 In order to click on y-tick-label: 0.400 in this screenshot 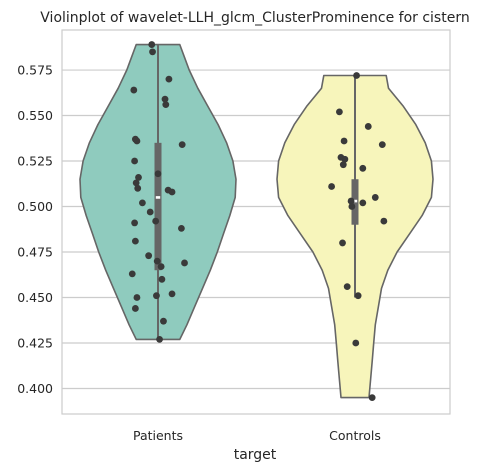, I will do `click(35, 388)`.